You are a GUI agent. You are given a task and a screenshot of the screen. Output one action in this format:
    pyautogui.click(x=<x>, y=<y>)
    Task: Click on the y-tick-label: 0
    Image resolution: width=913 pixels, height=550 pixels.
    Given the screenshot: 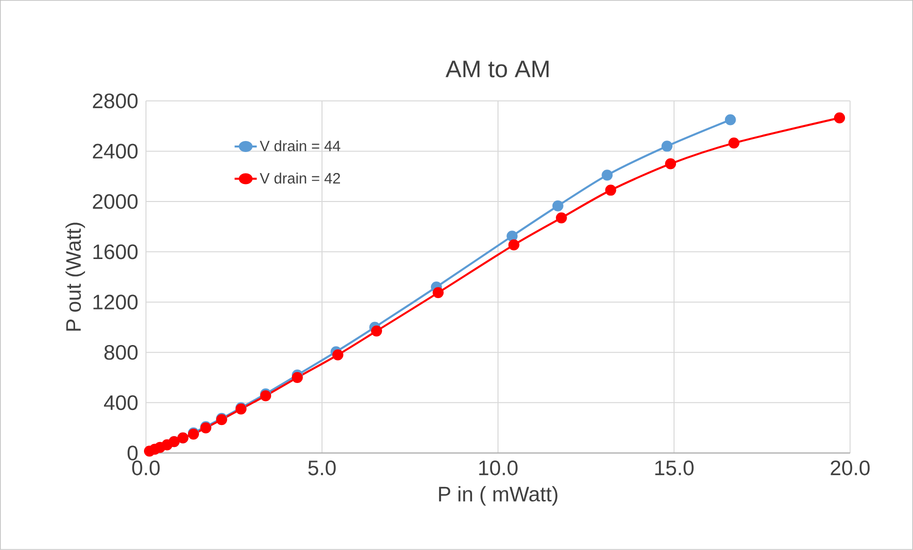 What is the action you would take?
    pyautogui.click(x=133, y=453)
    